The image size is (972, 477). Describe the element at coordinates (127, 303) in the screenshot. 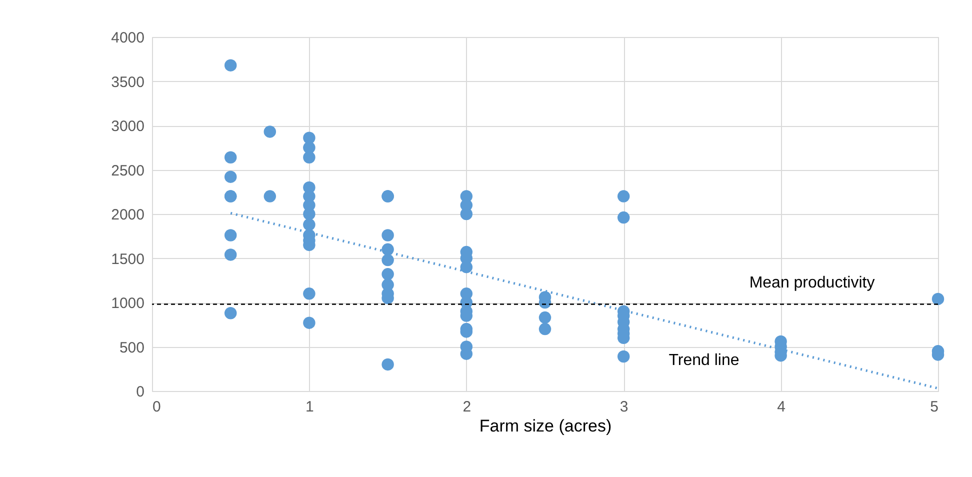

I see `y-tick-label: 1000` at that location.